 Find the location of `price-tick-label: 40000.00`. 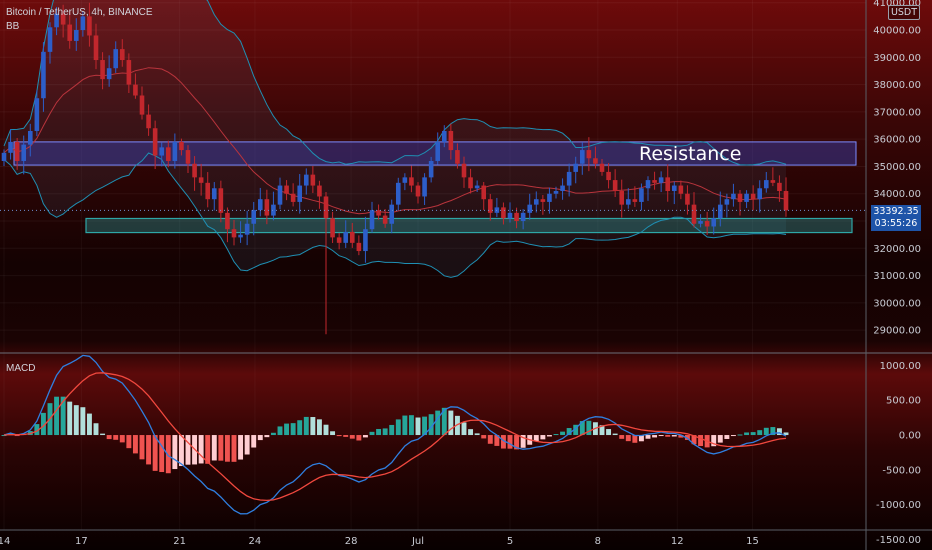

price-tick-label: 40000.00 is located at coordinates (897, 31).